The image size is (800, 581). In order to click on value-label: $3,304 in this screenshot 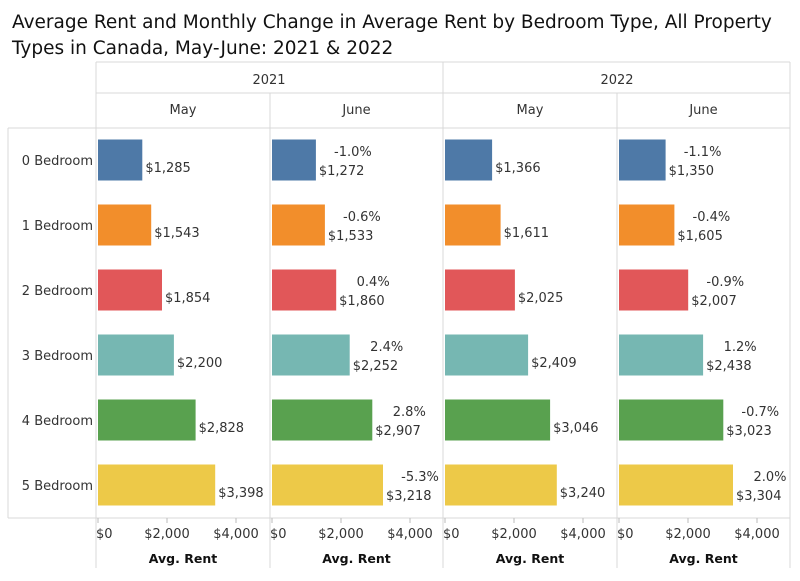, I will do `click(759, 496)`.